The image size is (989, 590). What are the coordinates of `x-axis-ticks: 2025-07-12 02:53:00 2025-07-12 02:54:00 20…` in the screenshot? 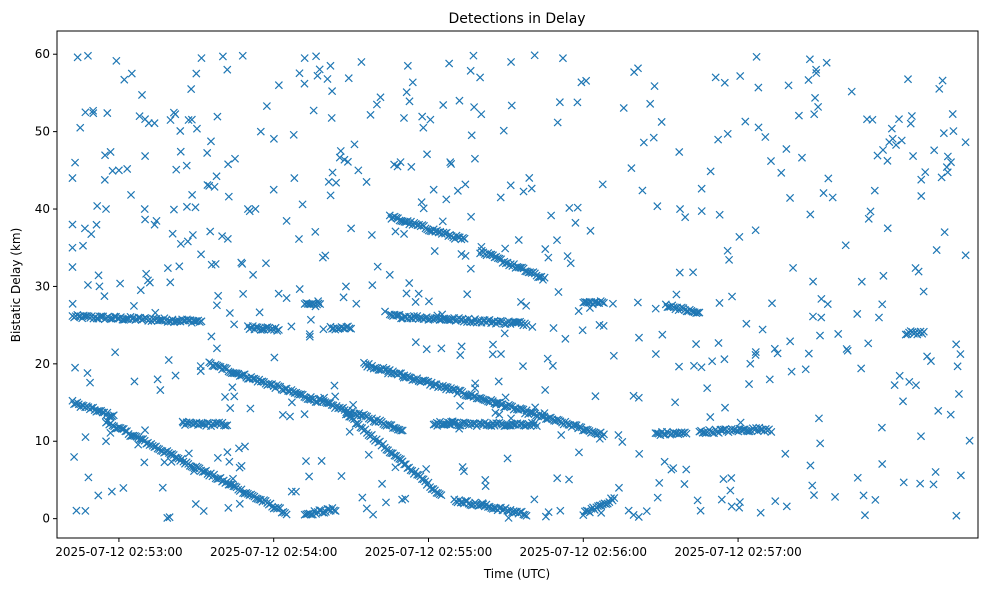 It's located at (428, 548).